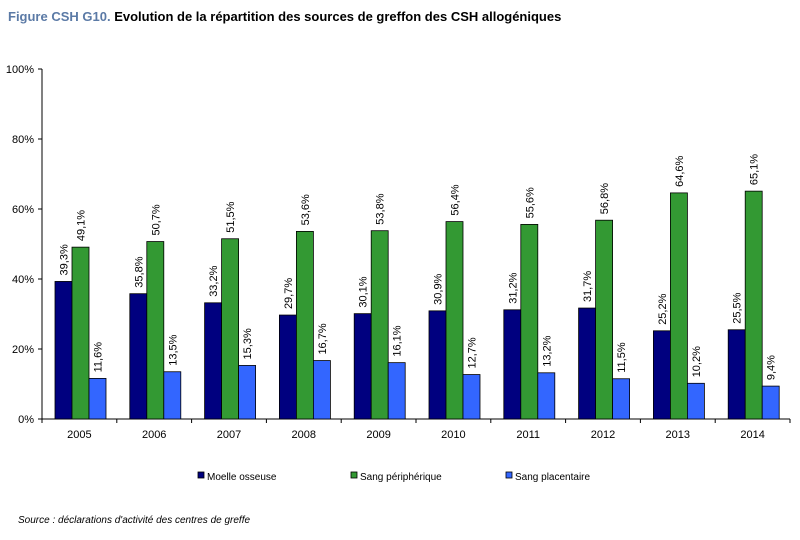  Describe the element at coordinates (173, 349) in the screenshot. I see `data-label: 13,5%` at that location.